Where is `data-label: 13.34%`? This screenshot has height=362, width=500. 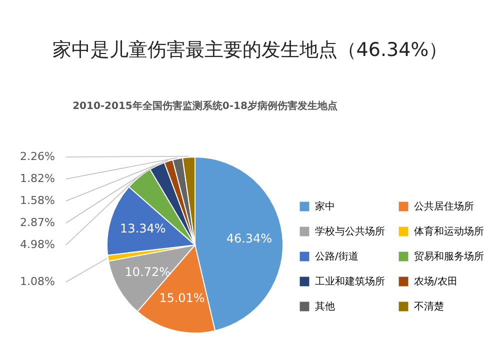
data-label: 13.34% is located at coordinates (143, 229).